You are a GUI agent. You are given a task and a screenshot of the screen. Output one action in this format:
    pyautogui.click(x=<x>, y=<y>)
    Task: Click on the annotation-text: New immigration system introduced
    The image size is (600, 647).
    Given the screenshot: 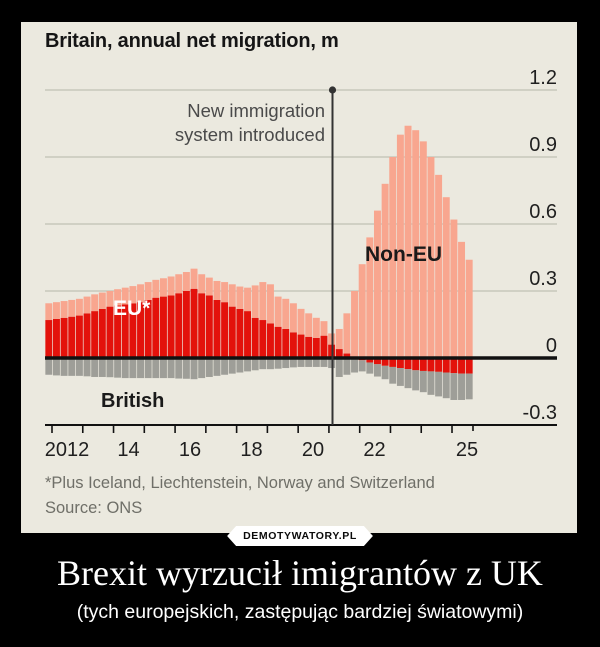 What is the action you would take?
    pyautogui.click(x=250, y=123)
    